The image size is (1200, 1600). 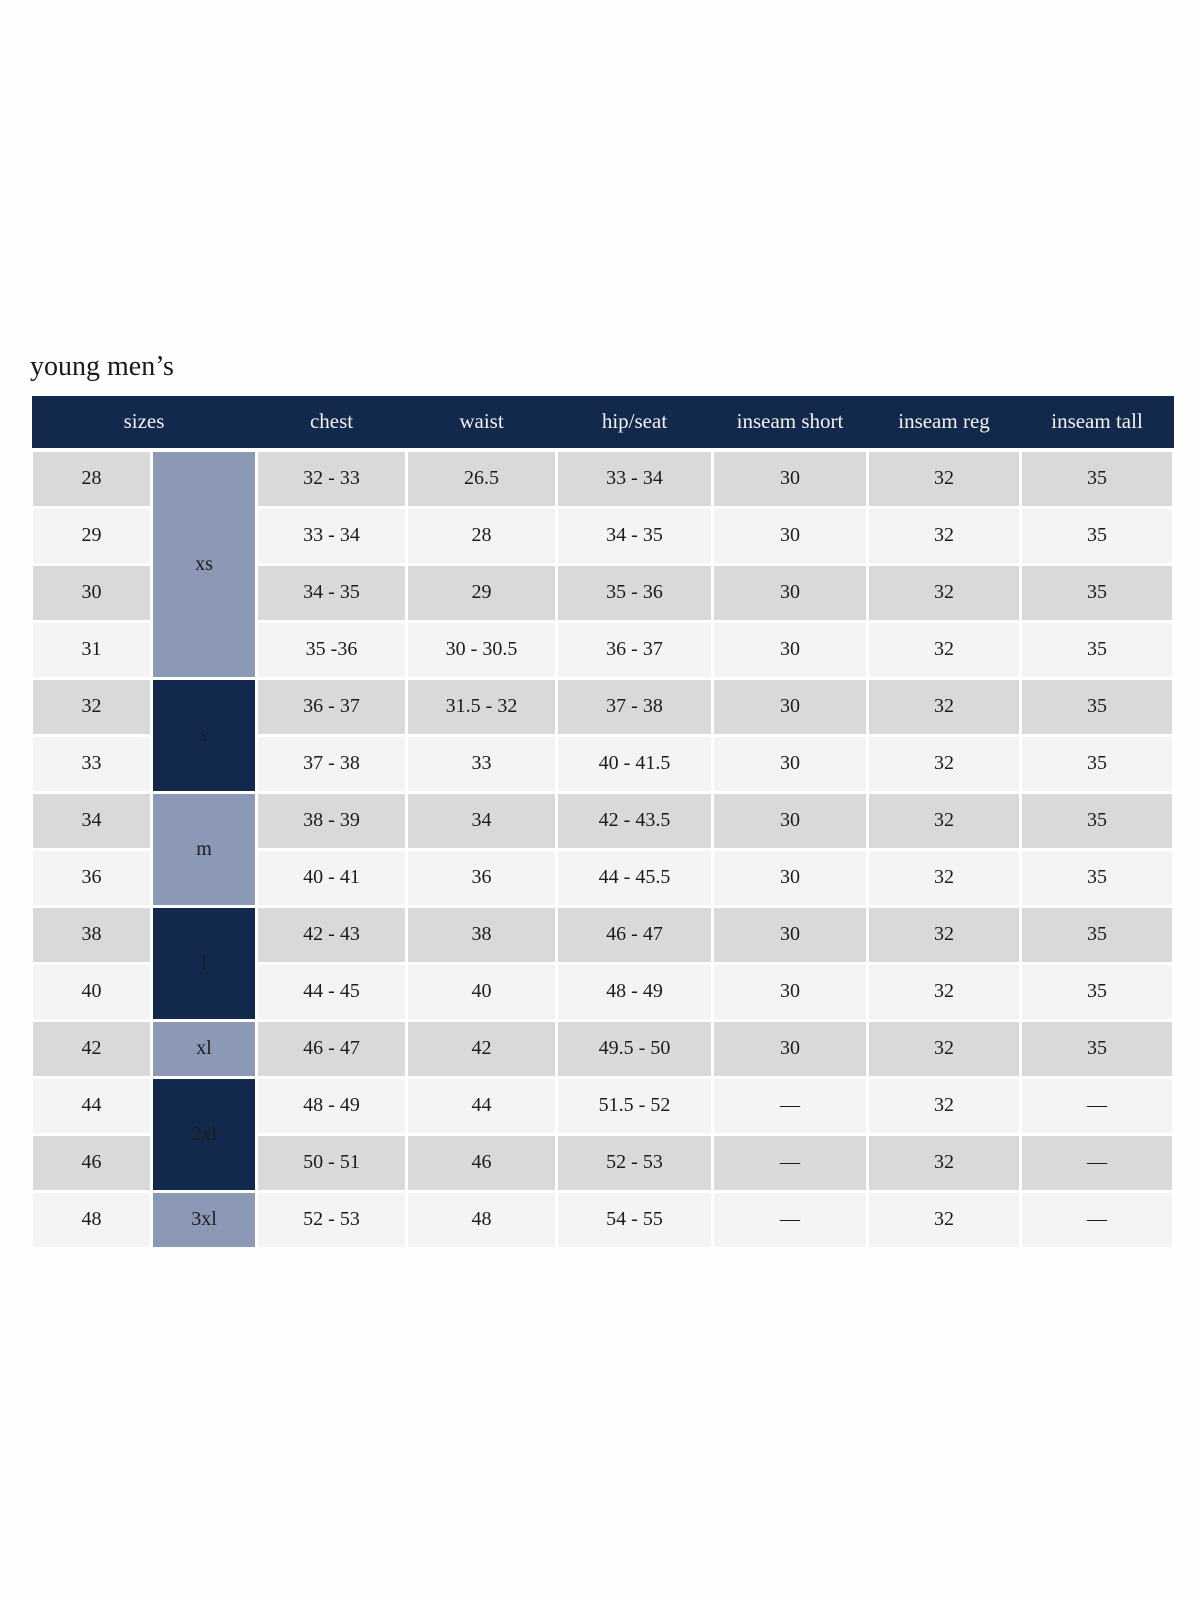 I want to click on cell-chest: 32 - 33, so click(x=332, y=478).